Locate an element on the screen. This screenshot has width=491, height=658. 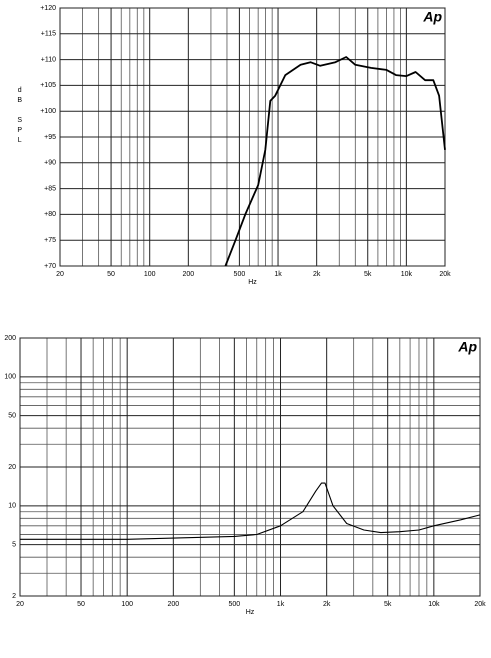
y-tick-label: +110 is located at coordinates (48, 59).